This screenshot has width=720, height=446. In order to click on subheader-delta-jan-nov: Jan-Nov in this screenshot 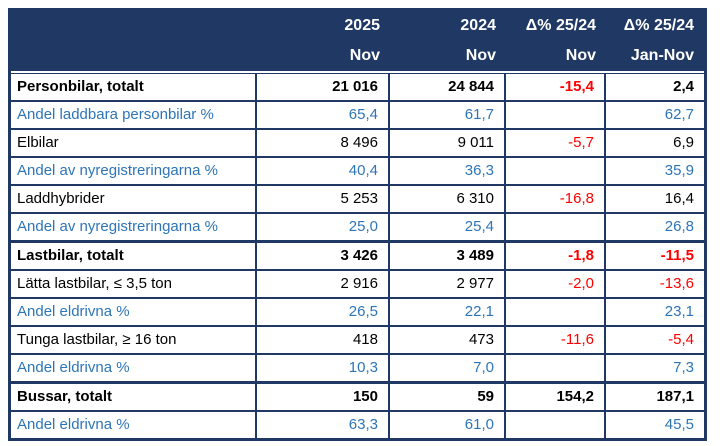, I will do `click(655, 57)`.